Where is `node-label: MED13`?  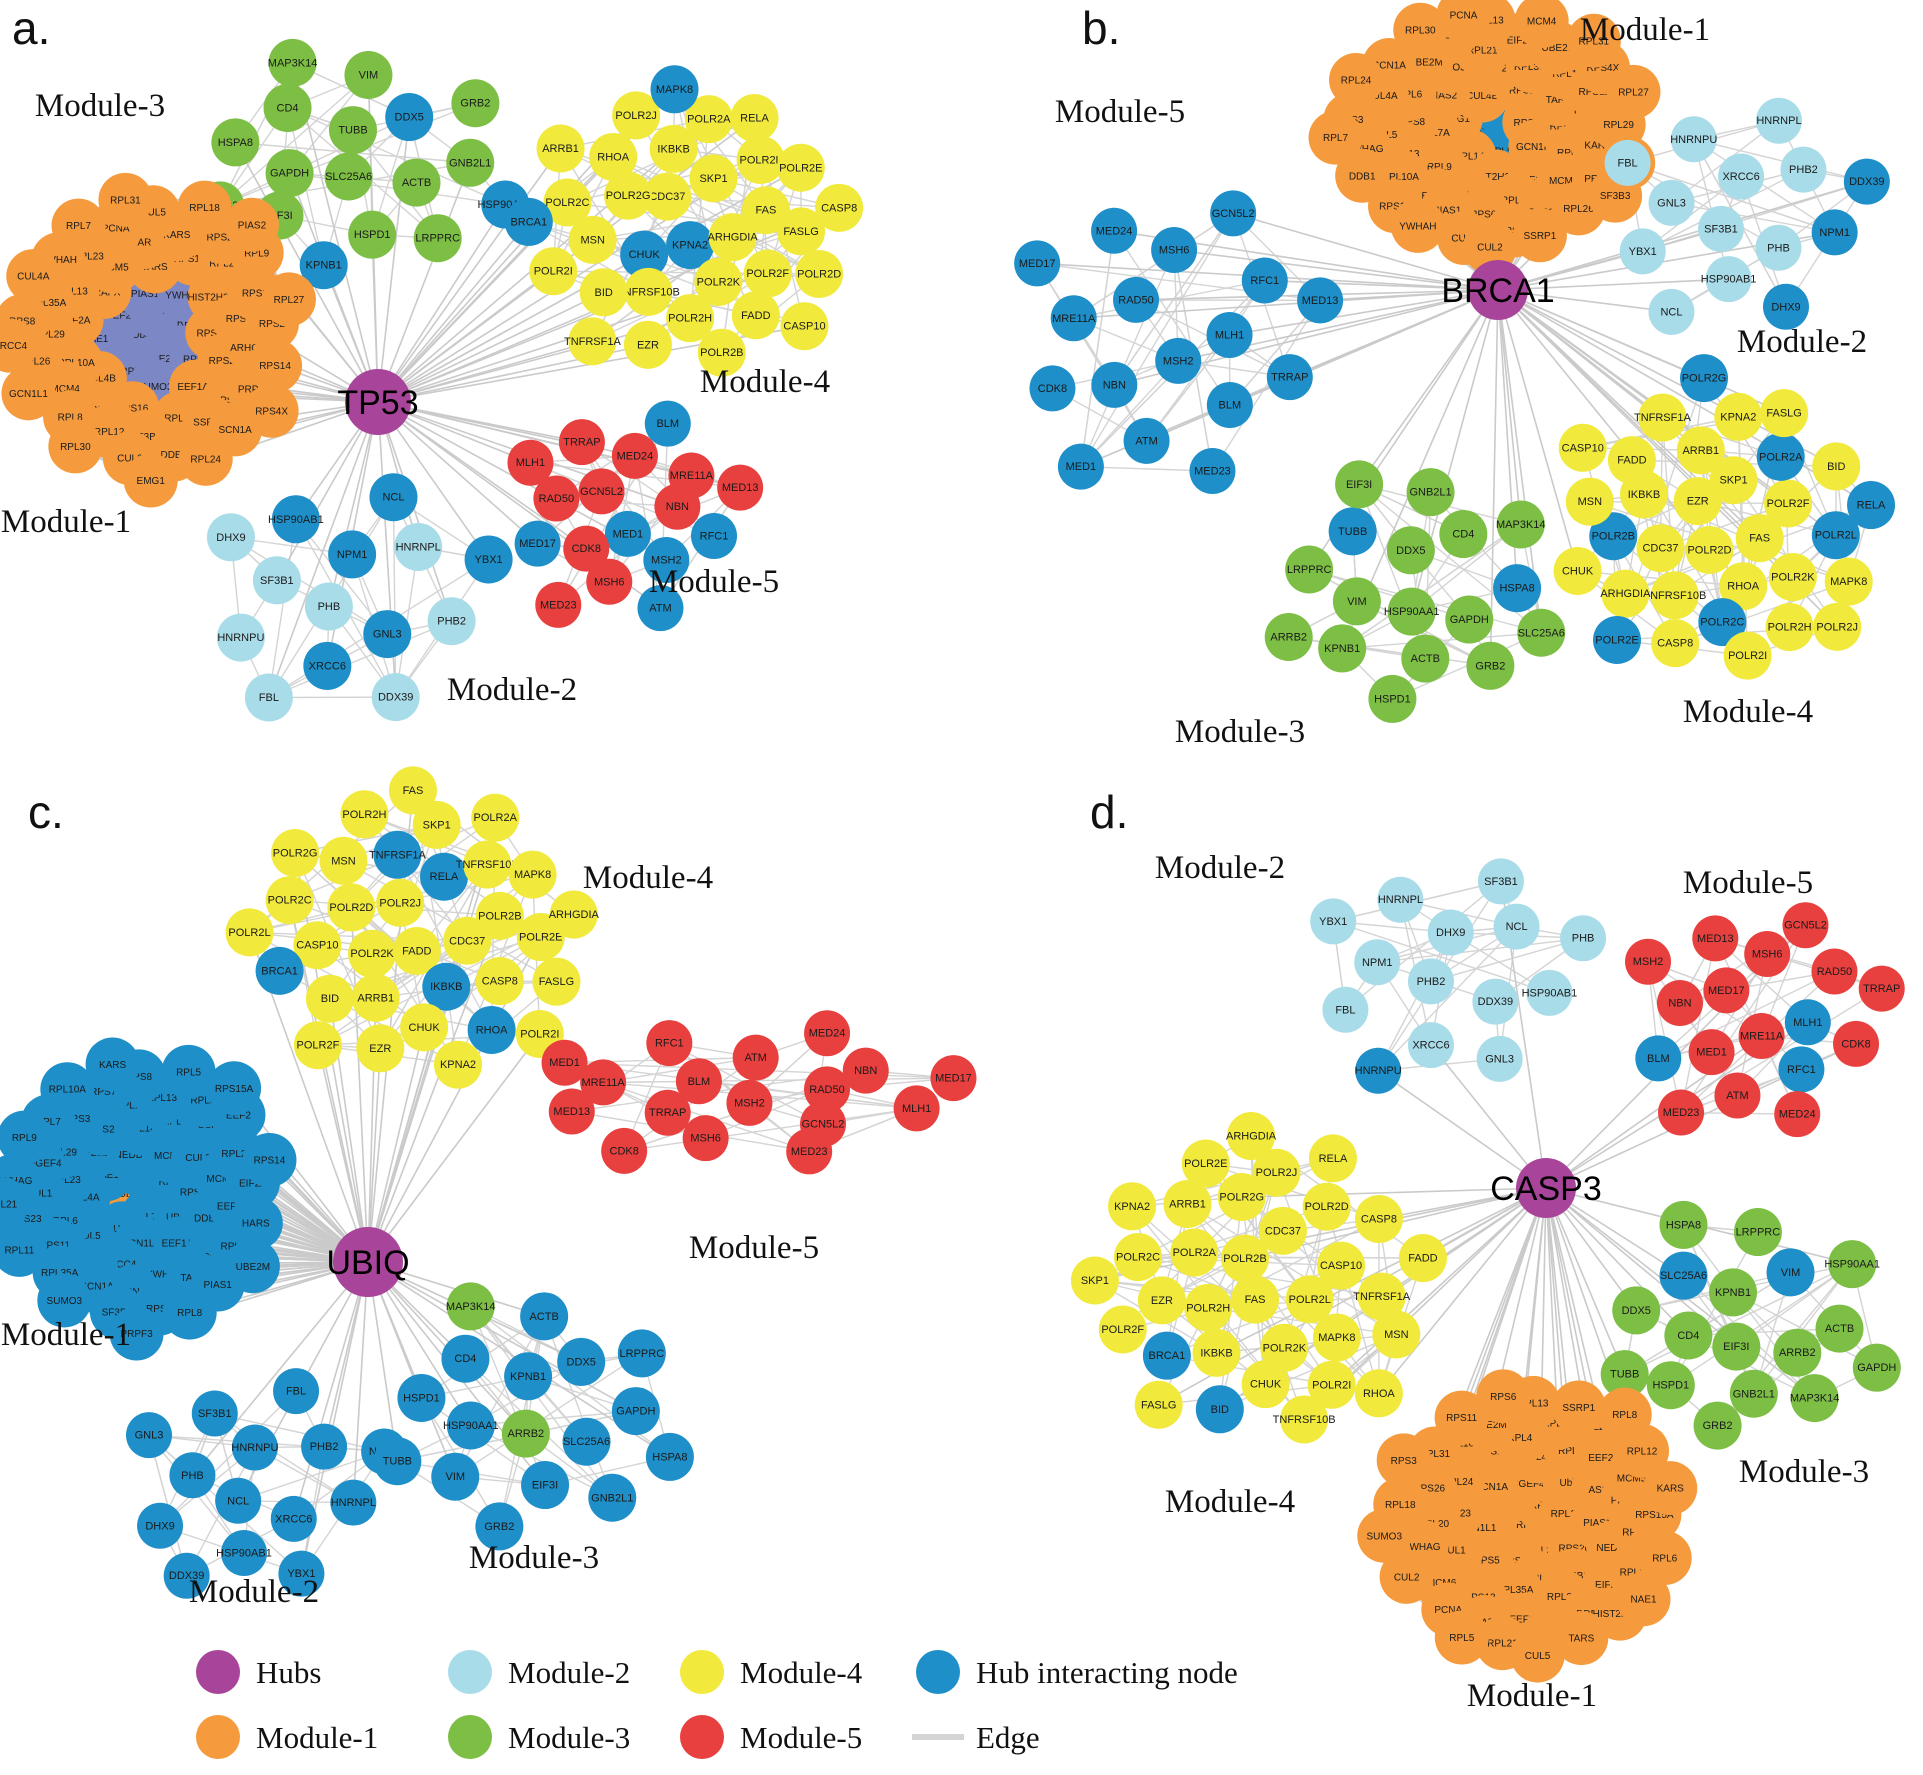 node-label: MED13 is located at coordinates (1715, 939).